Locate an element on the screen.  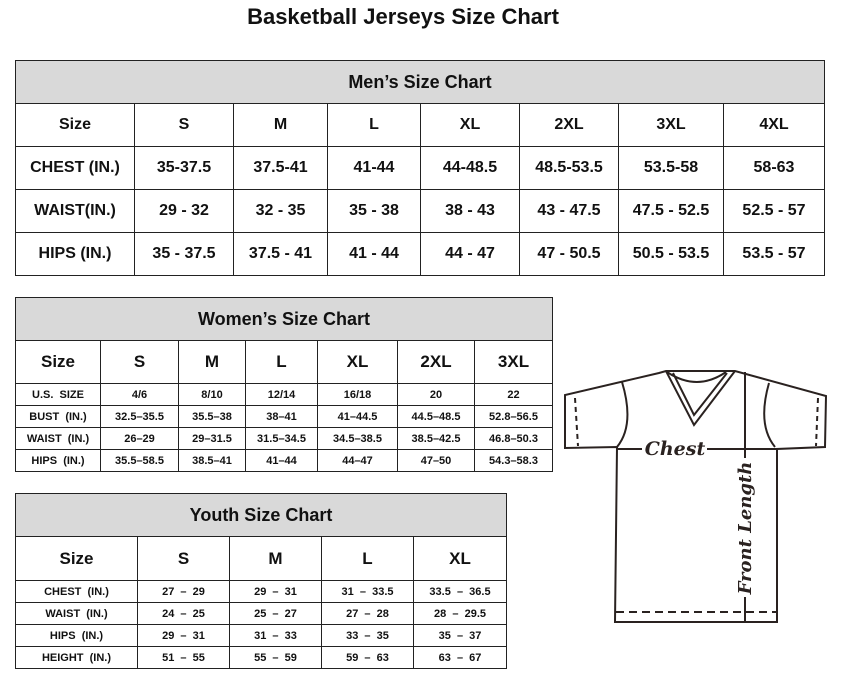
table-cell: 31.5–34.5 is located at coordinates (281, 438).